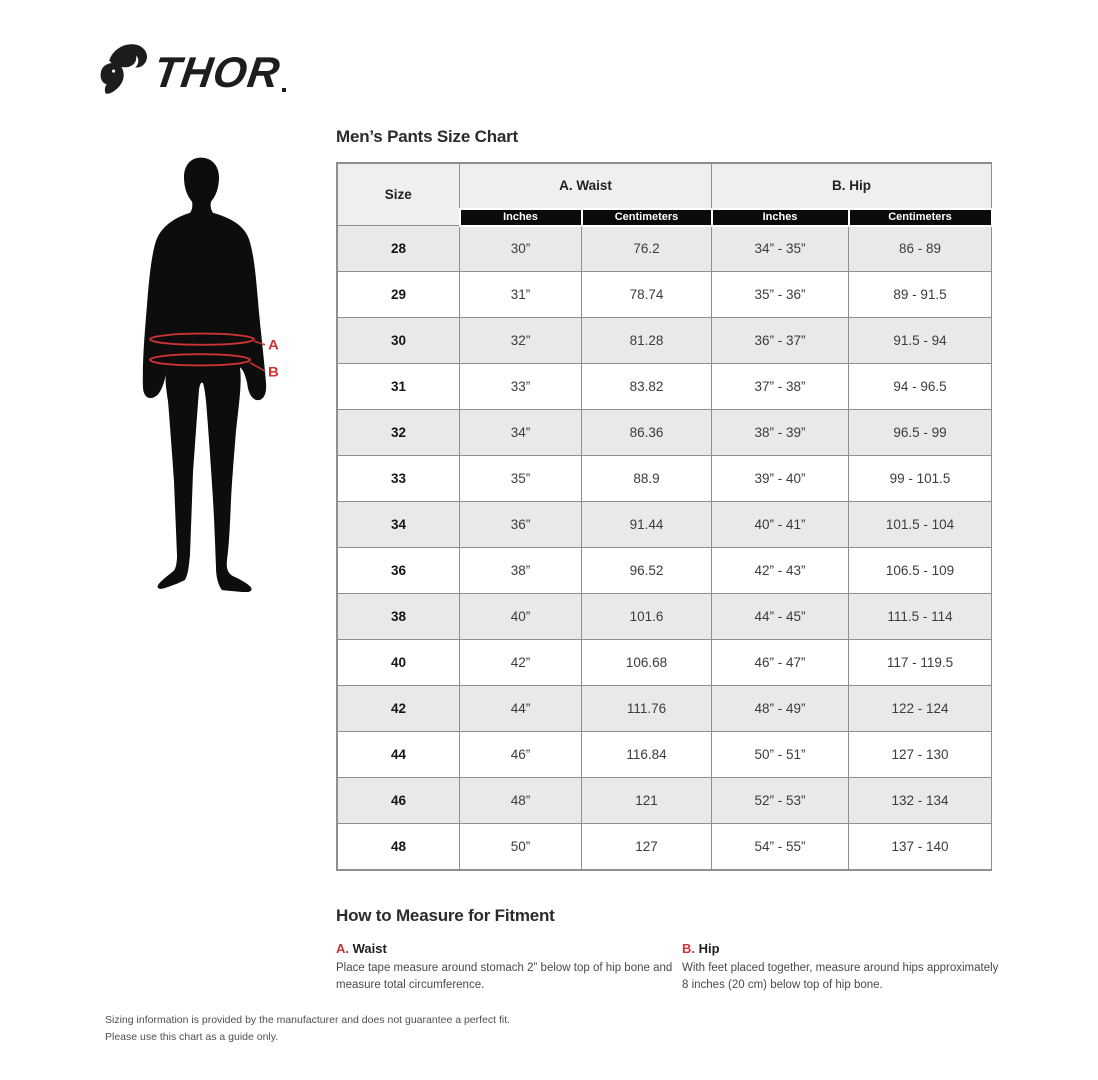 The image size is (1098, 1080). Describe the element at coordinates (852, 186) in the screenshot. I see `column-header-hip: B. Hip` at that location.